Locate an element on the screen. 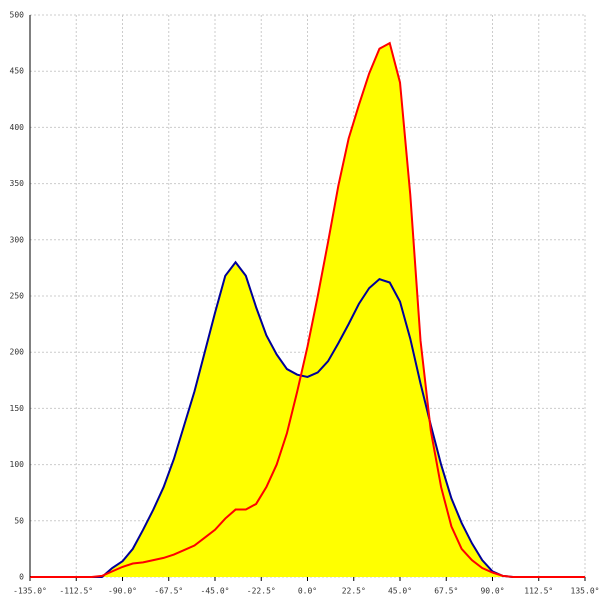 The height and width of the screenshot is (600, 600). y-tick-label: 500 is located at coordinates (17, 15).